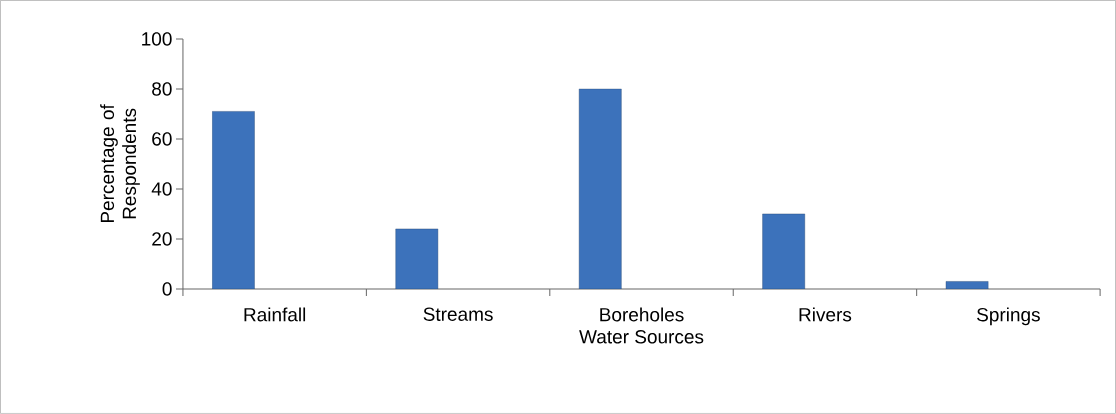  Describe the element at coordinates (161, 189) in the screenshot. I see `y-tick-label: 40` at that location.